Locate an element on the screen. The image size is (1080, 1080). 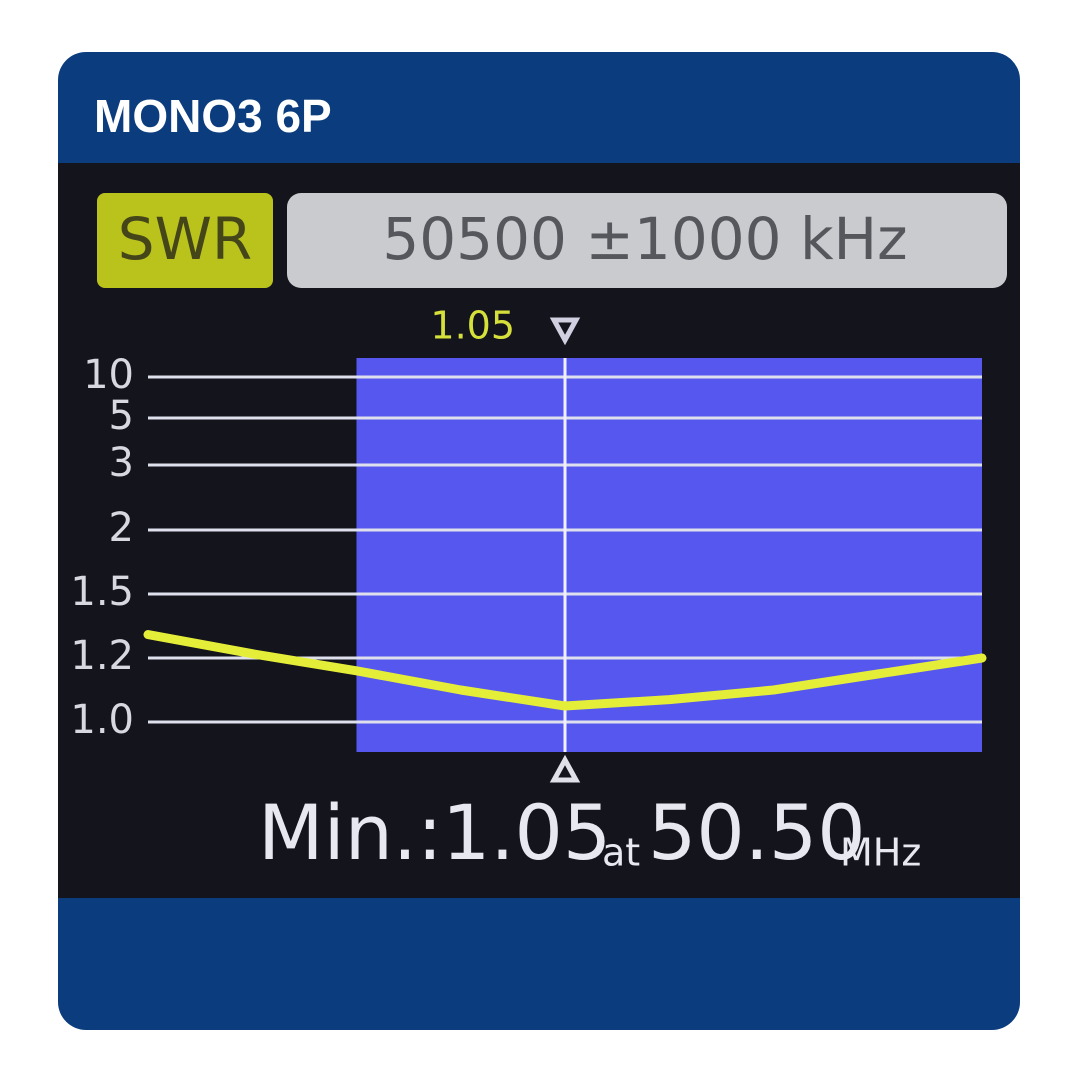
y-tick-label: 3 is located at coordinates (121, 463).